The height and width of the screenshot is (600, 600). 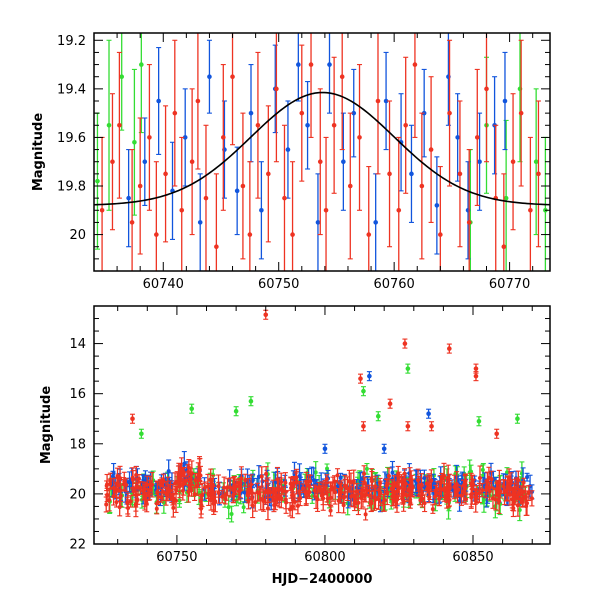 What do you see at coordinates (71, 187) in the screenshot?
I see `y-tick-label: 19.8` at bounding box center [71, 187].